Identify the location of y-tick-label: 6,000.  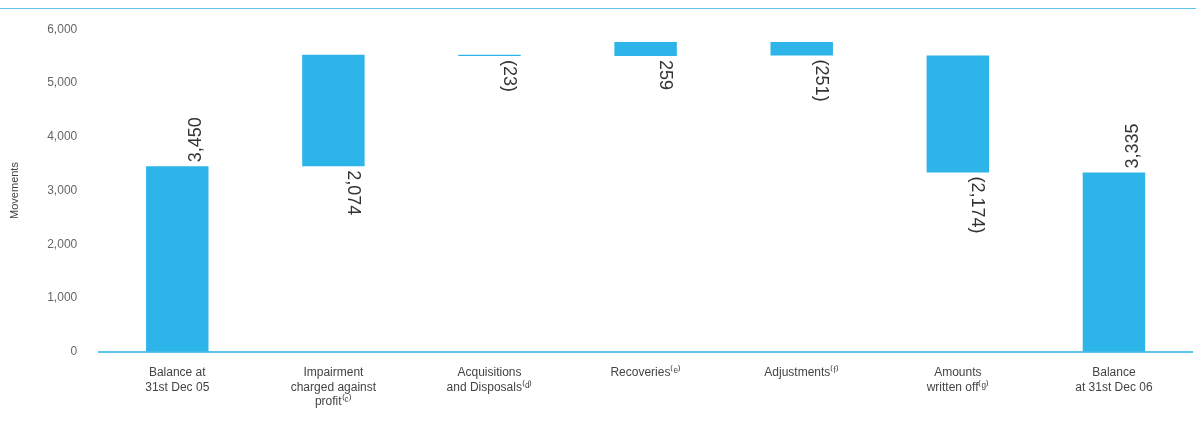
(62, 28).